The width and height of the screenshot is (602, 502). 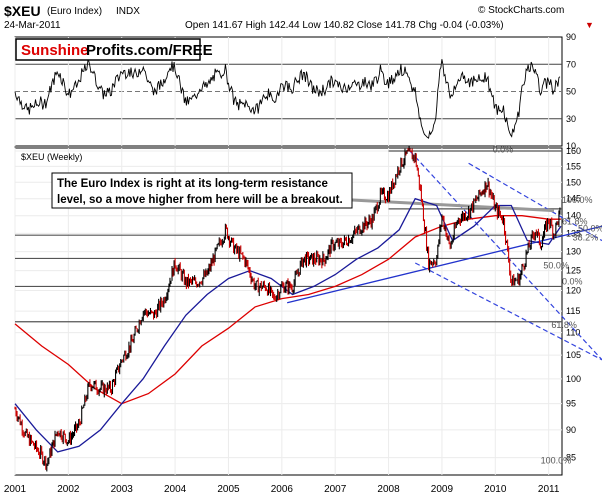 I want to click on annotation-box, so click(x=202, y=190).